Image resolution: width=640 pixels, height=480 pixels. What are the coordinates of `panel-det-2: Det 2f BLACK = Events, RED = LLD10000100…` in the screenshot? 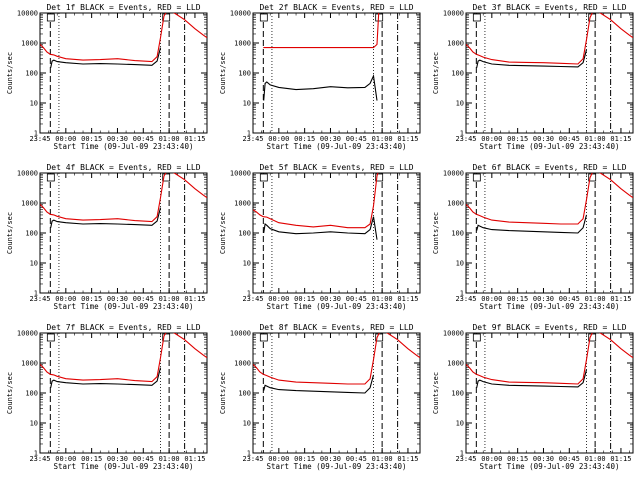 It's located at (320, 77).